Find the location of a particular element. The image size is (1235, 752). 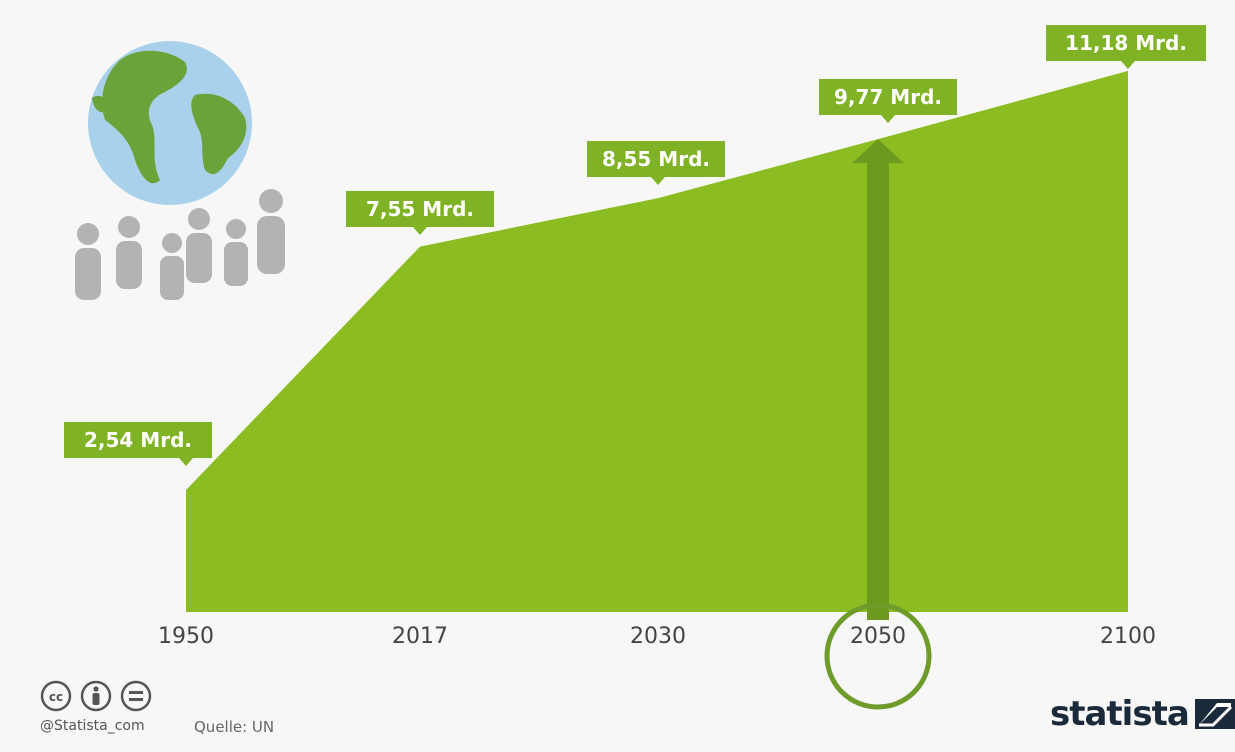

x-tick-2017: 2017 is located at coordinates (420, 636).